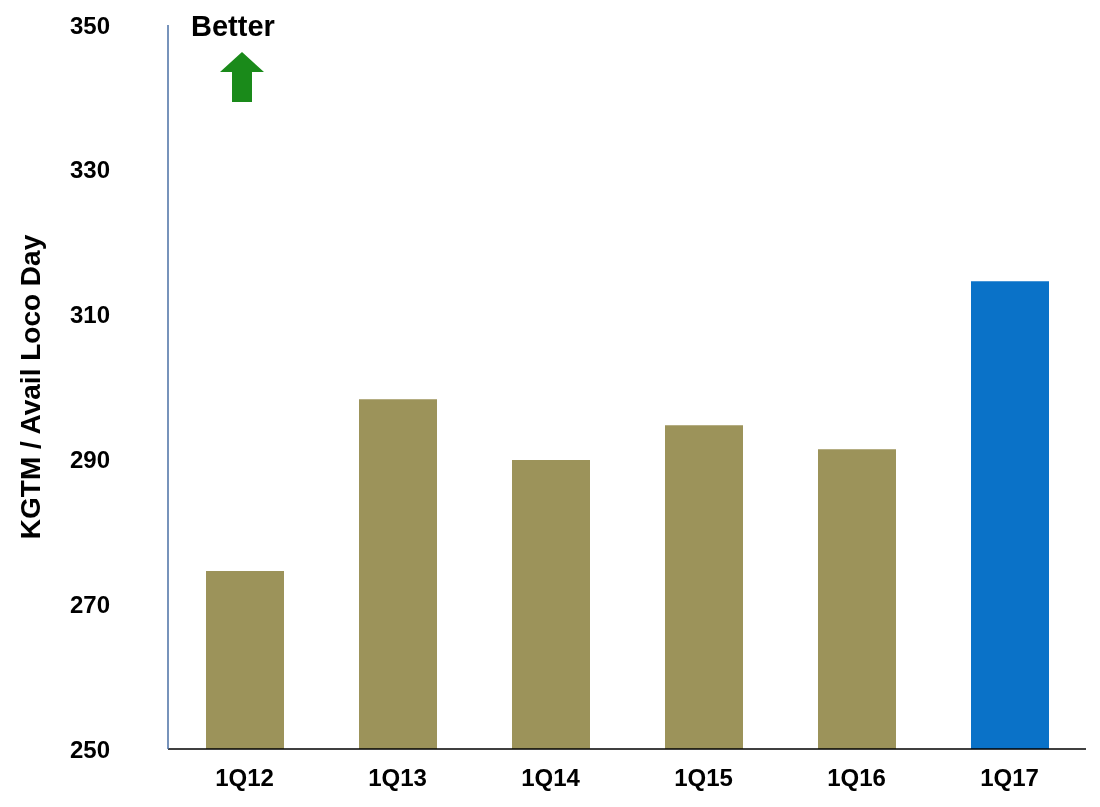 The height and width of the screenshot is (807, 1100). I want to click on y-tick-label: 270, so click(89, 604).